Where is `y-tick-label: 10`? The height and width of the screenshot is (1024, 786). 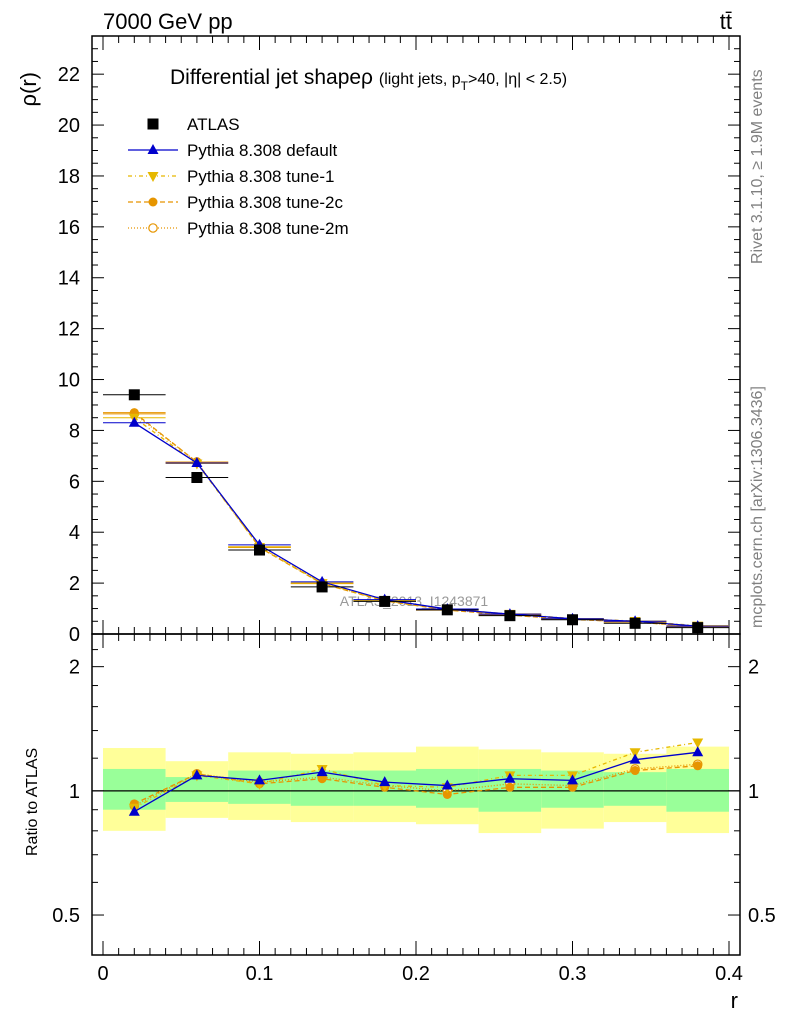
y-tick-label: 10 is located at coordinates (69, 381).